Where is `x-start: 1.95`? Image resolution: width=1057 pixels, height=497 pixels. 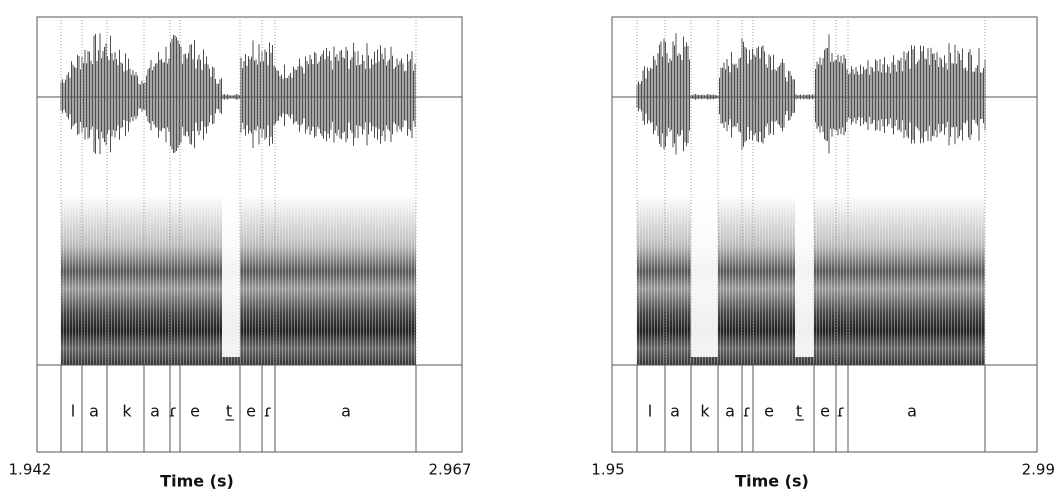
x-start: 1.95 is located at coordinates (607, 470).